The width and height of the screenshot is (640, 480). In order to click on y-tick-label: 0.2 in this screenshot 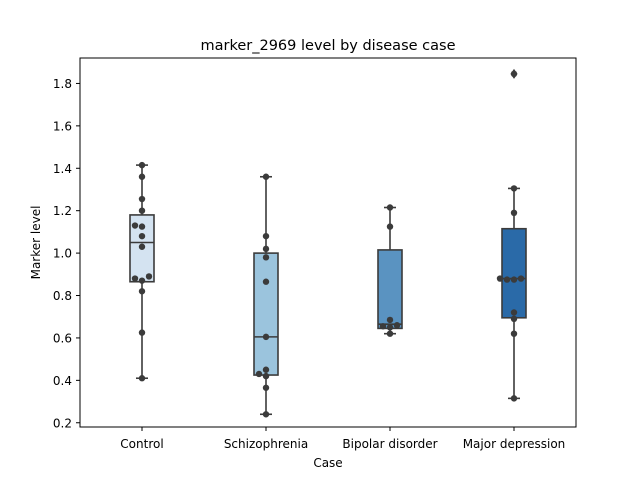, I will do `click(62, 423)`.